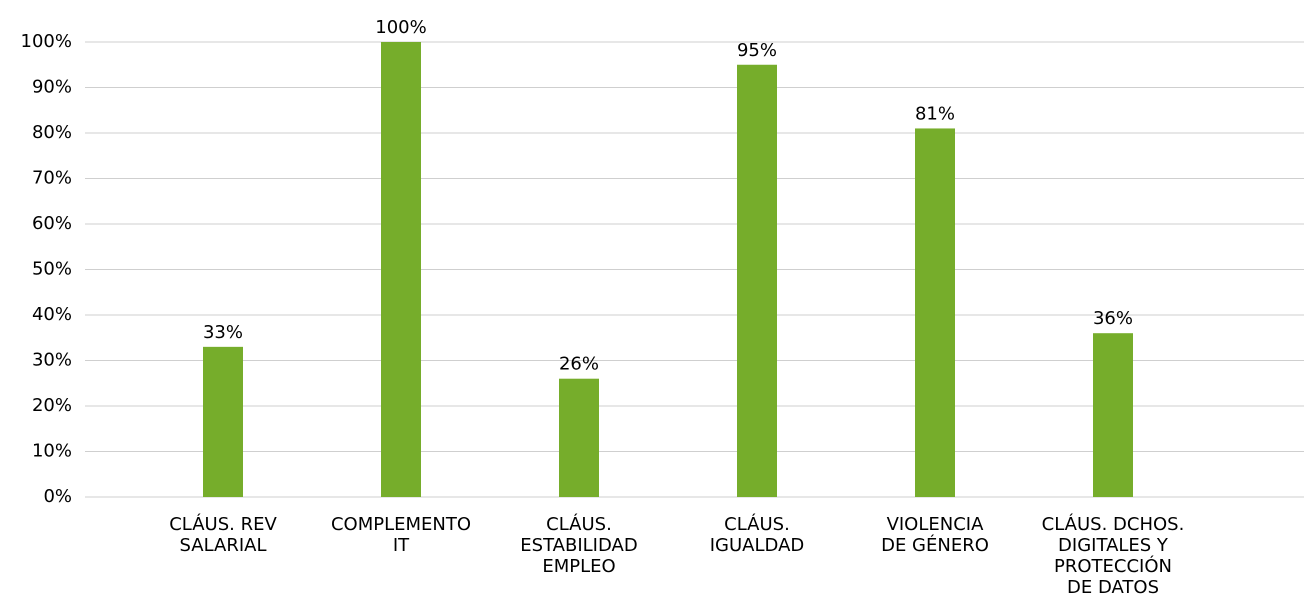 Image resolution: width=1304 pixels, height=606 pixels. I want to click on x-tick-label: CLÁUS. REV, so click(223, 524).